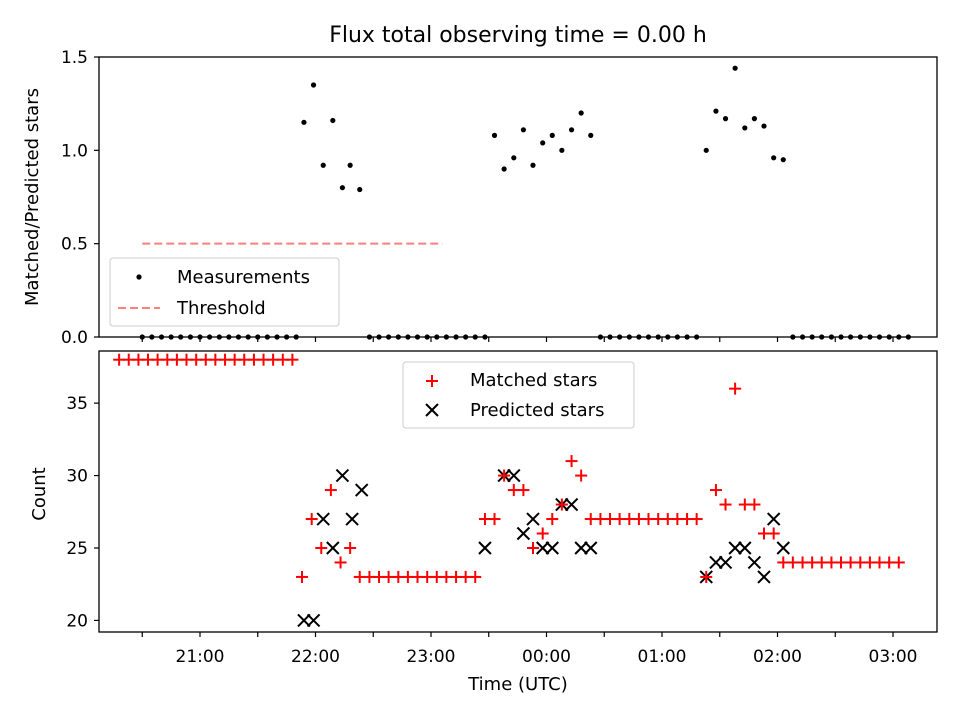 This screenshot has height=720, width=960. Describe the element at coordinates (74, 245) in the screenshot. I see `top-y-tick-label: 0.5` at that location.